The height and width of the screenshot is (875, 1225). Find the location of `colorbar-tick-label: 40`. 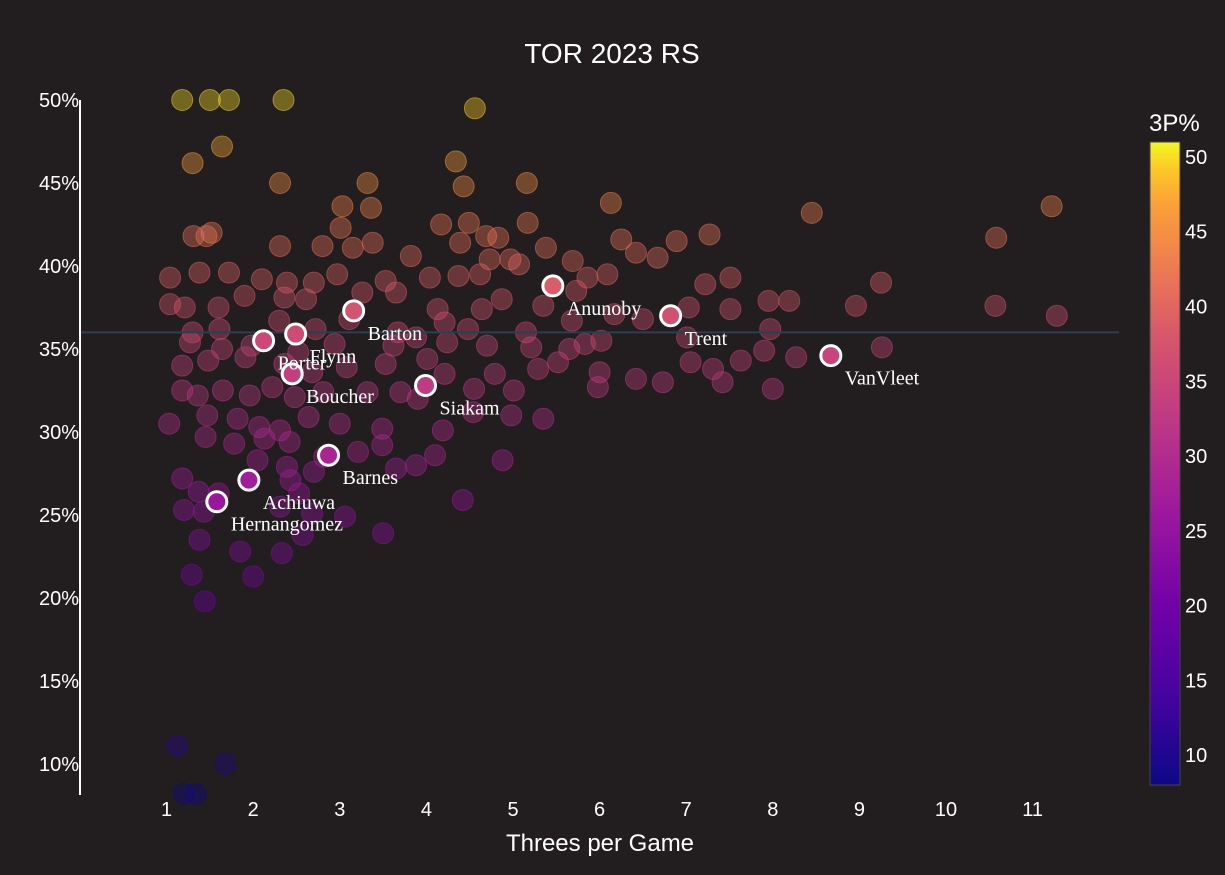

colorbar-tick-label: 40 is located at coordinates (1196, 307).